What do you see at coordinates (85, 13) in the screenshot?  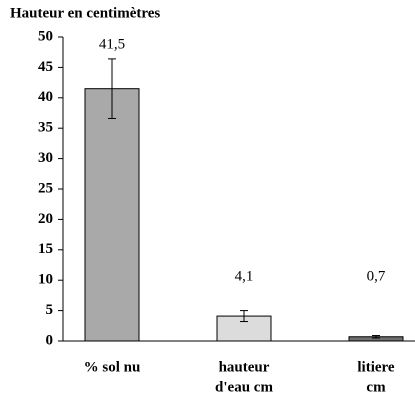 I see `chart-title: Hauteur en centimètres` at bounding box center [85, 13].